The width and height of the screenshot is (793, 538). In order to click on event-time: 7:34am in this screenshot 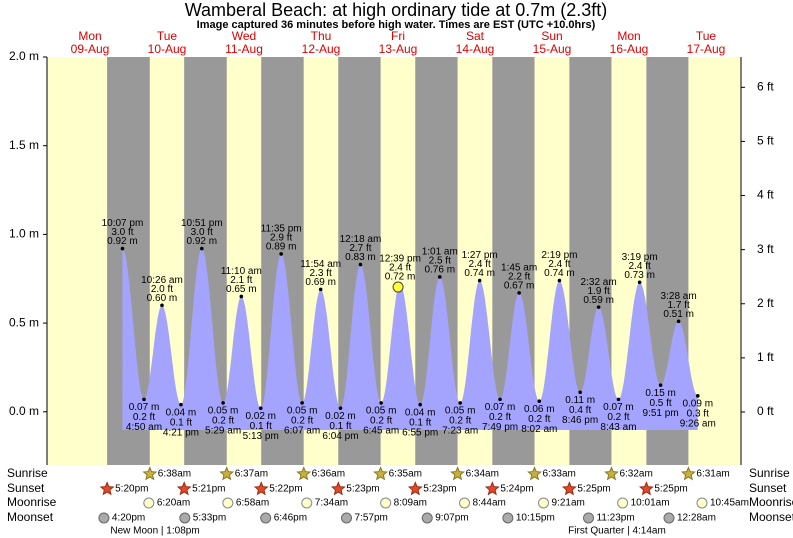, I will do `click(331, 503)`.